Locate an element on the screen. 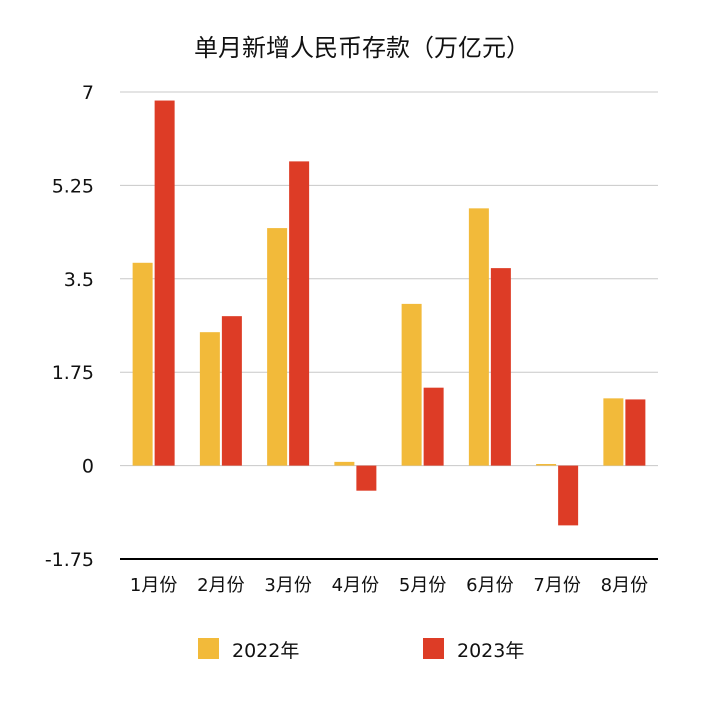 The image size is (724, 714). bar-2023年-8月份 is located at coordinates (635, 432).